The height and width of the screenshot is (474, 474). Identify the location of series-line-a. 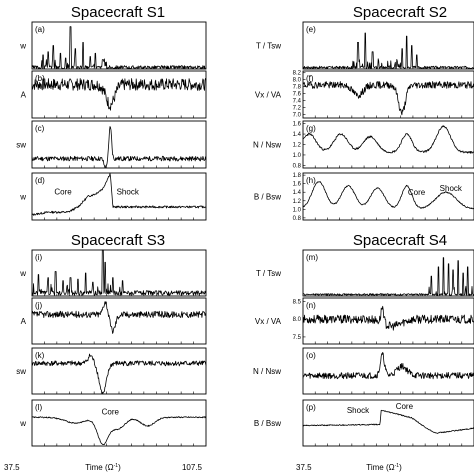
(119, 48).